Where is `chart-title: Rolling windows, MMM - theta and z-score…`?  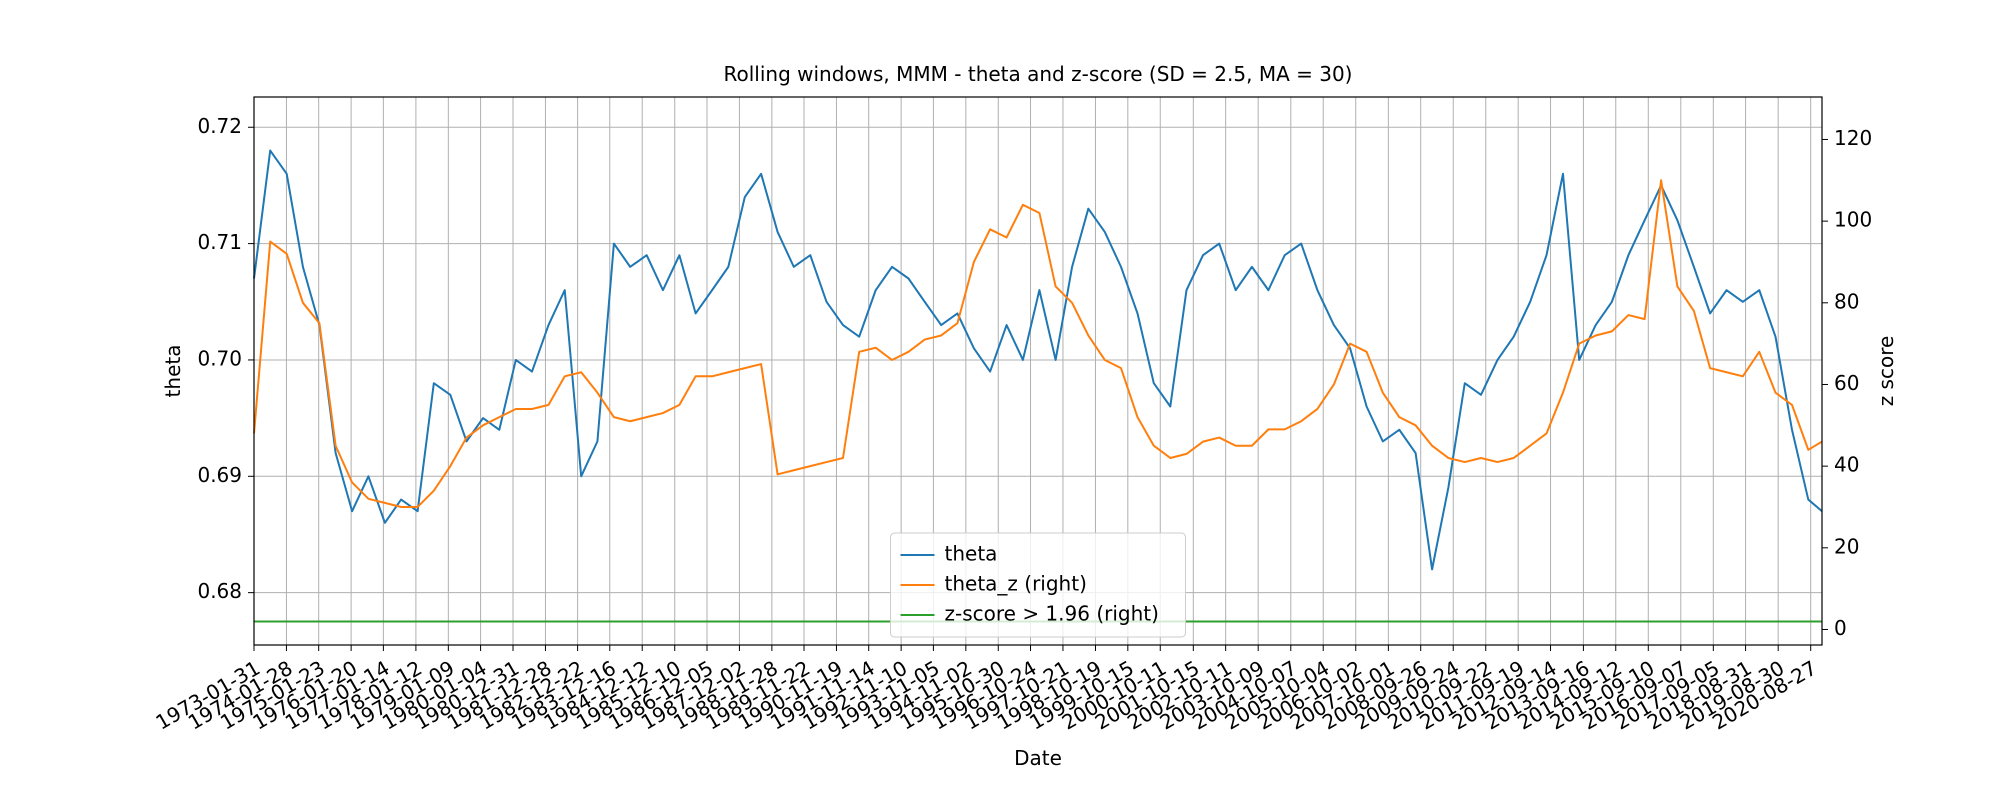
chart-title: Rolling windows, MMM - theta and z-score… is located at coordinates (1038, 74).